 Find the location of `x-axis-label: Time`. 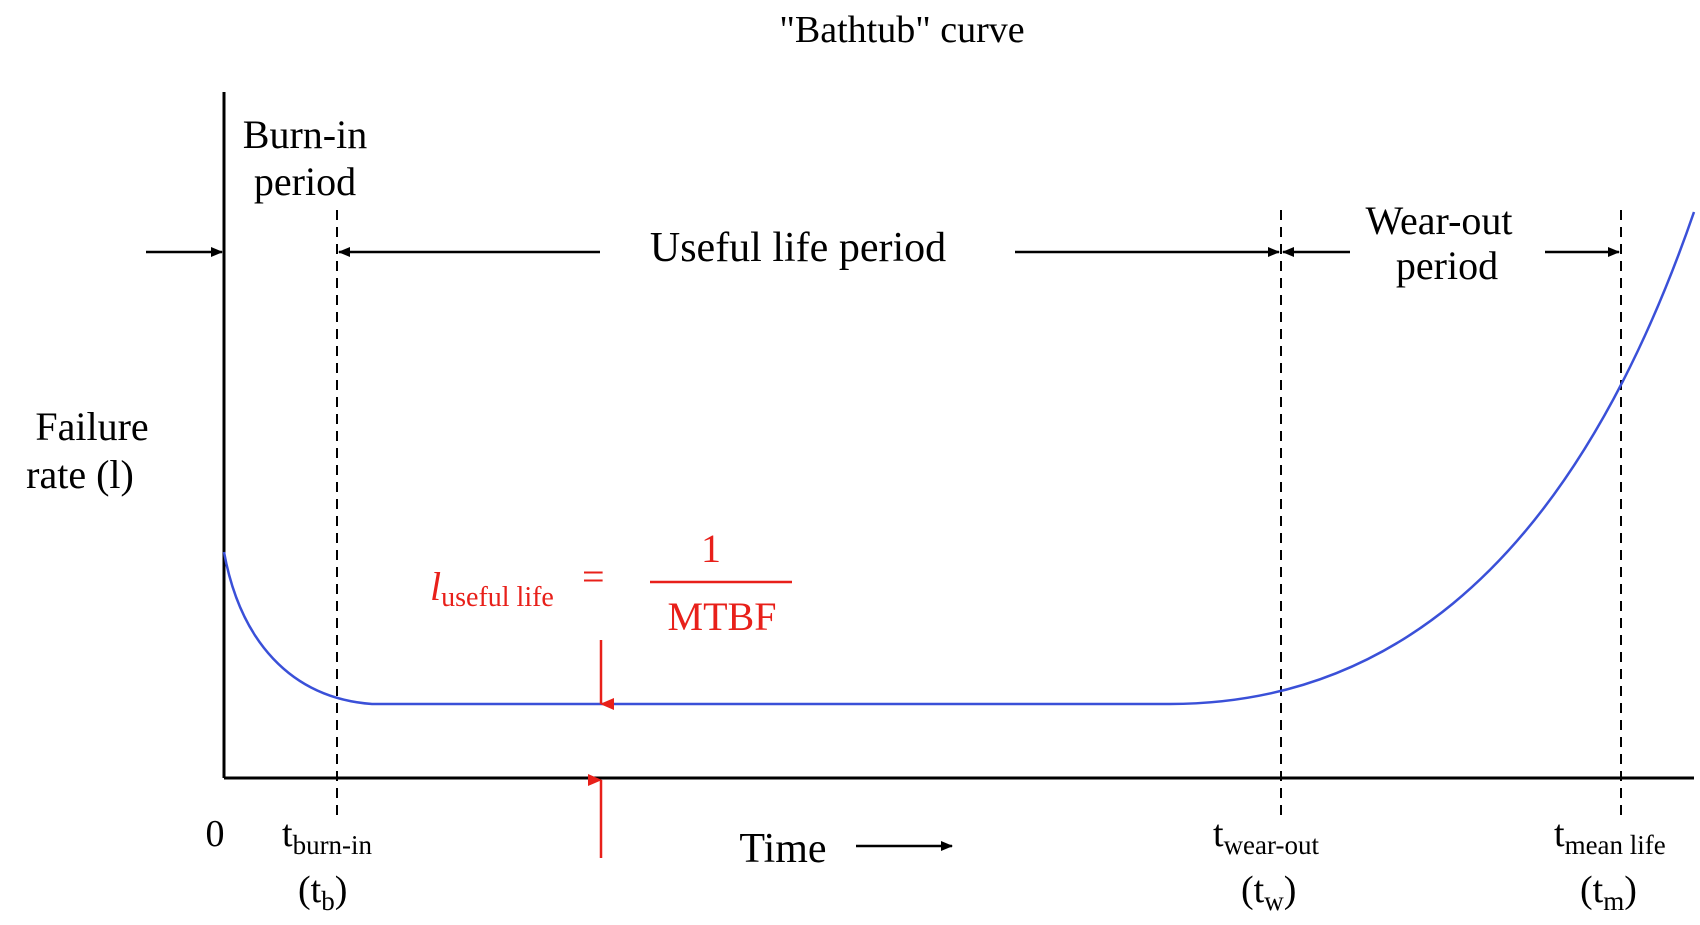

x-axis-label: Time is located at coordinates (782, 849).